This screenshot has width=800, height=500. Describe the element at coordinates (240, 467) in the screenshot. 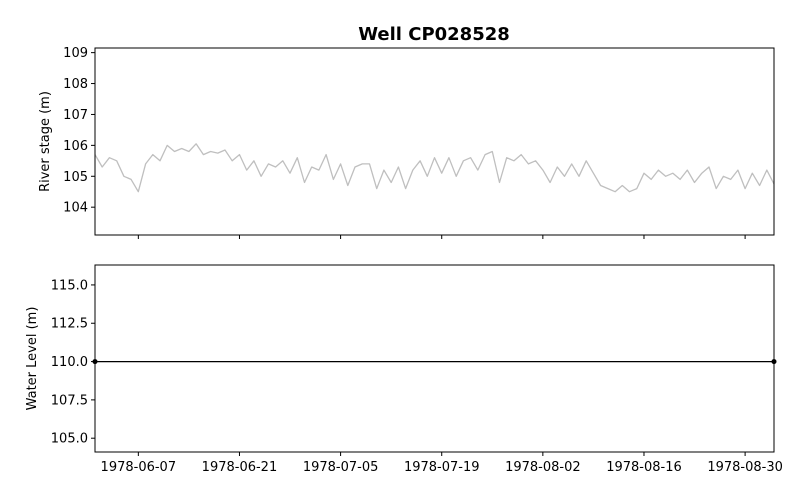

I see `x-tick-label: 1978-06-21` at that location.